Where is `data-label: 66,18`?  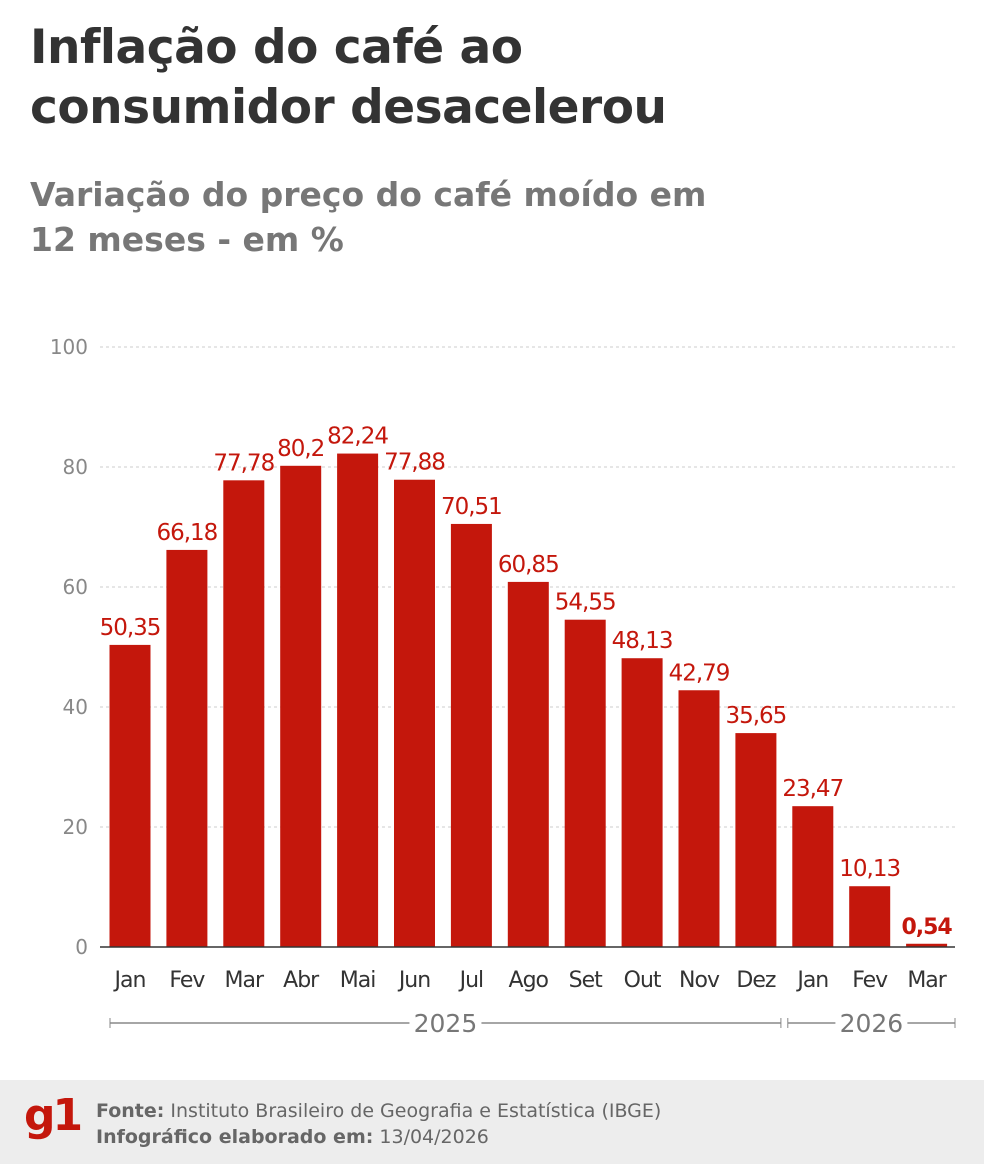 data-label: 66,18 is located at coordinates (186, 533).